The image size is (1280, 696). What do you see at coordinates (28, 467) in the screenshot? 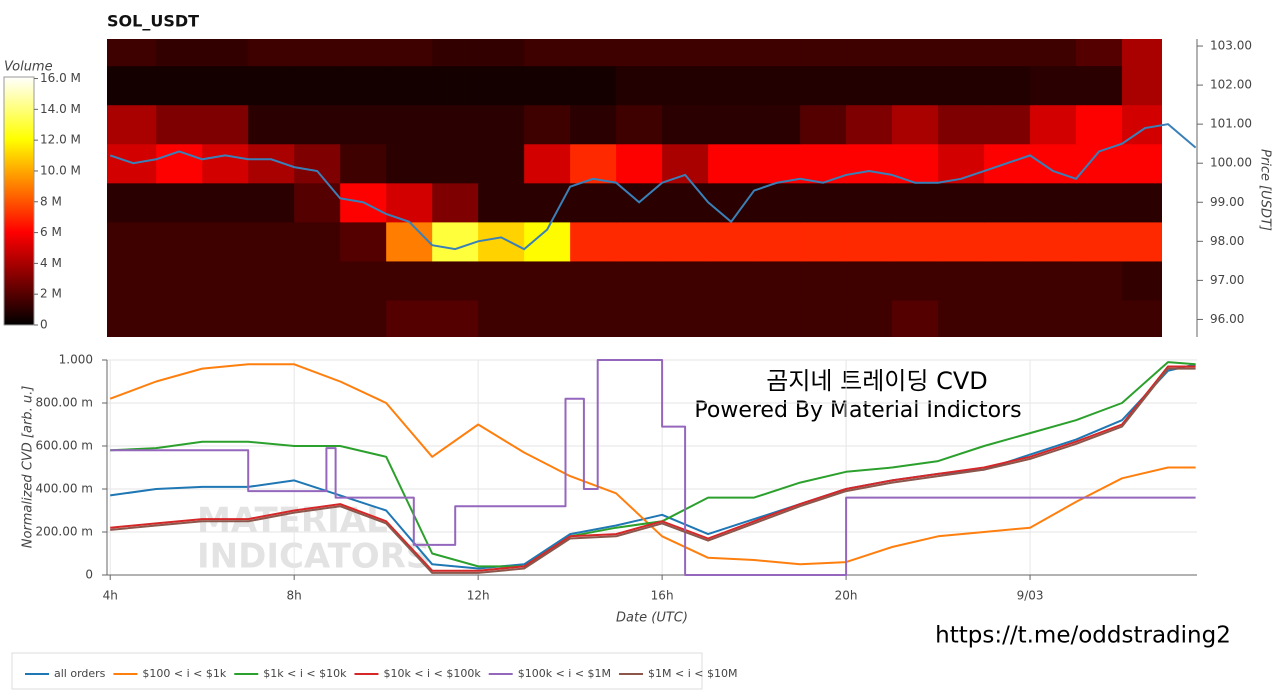
I see `y-axis-label: Normalized CVD [arb. u.]` at bounding box center [28, 467].